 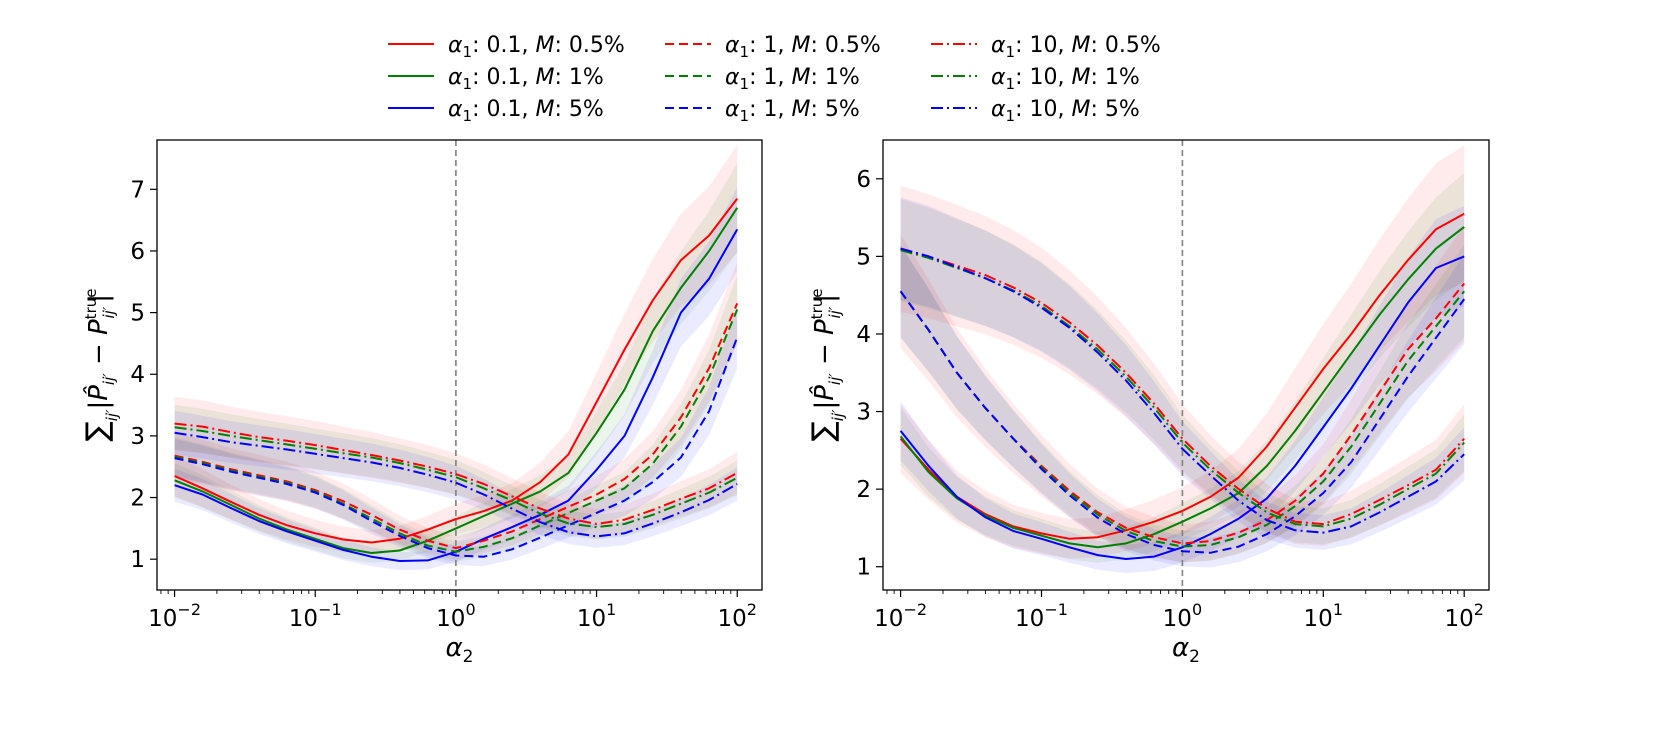 What do you see at coordinates (792, 111) in the screenshot?
I see `legend-label: α1: 1, M: 5%` at bounding box center [792, 111].